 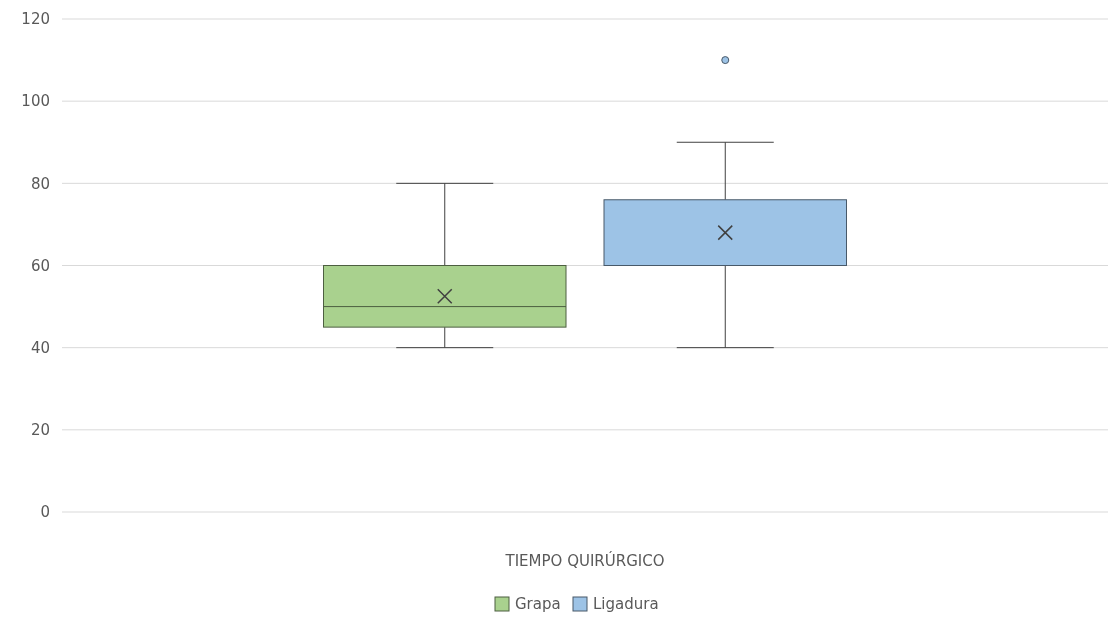 What do you see at coordinates (35, 19) in the screenshot?
I see `y-tick-label: 120` at bounding box center [35, 19].